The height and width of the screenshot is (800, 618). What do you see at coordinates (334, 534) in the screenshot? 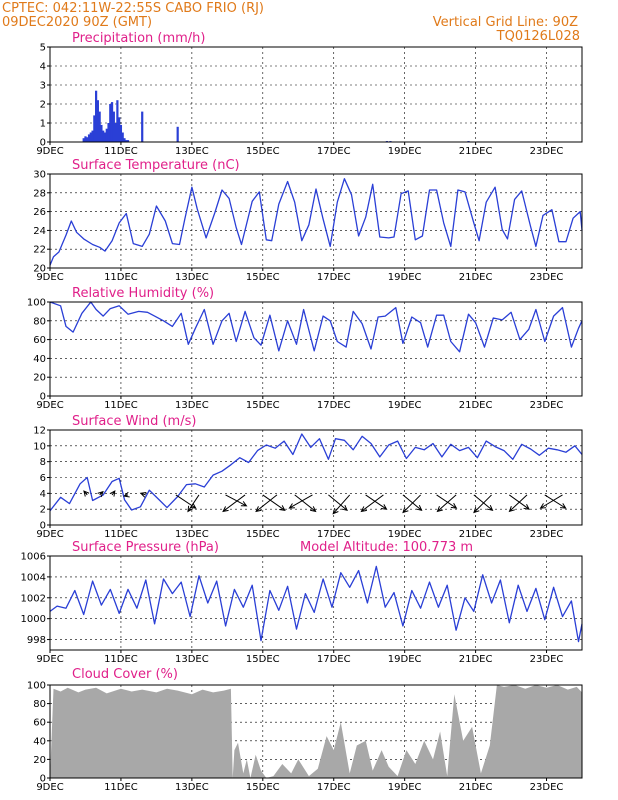
I see `wind-xtick-label: 17DEC` at bounding box center [334, 534].